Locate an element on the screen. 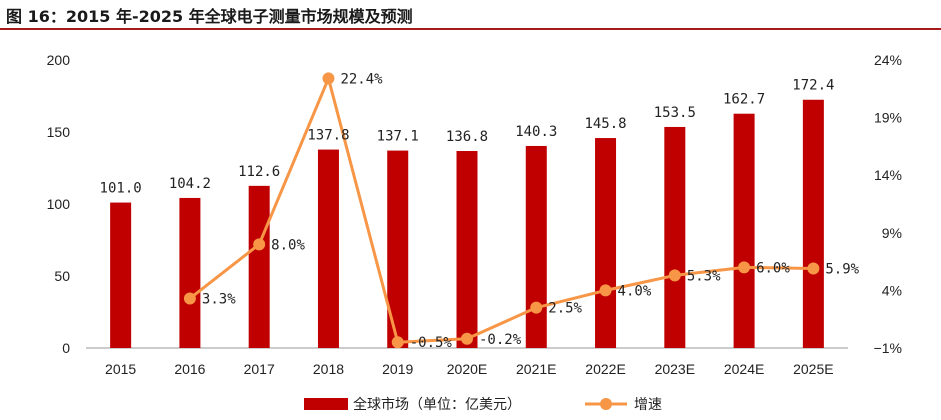 This screenshot has height=420, width=941. line-value-label: -0.2% is located at coordinates (500, 340).